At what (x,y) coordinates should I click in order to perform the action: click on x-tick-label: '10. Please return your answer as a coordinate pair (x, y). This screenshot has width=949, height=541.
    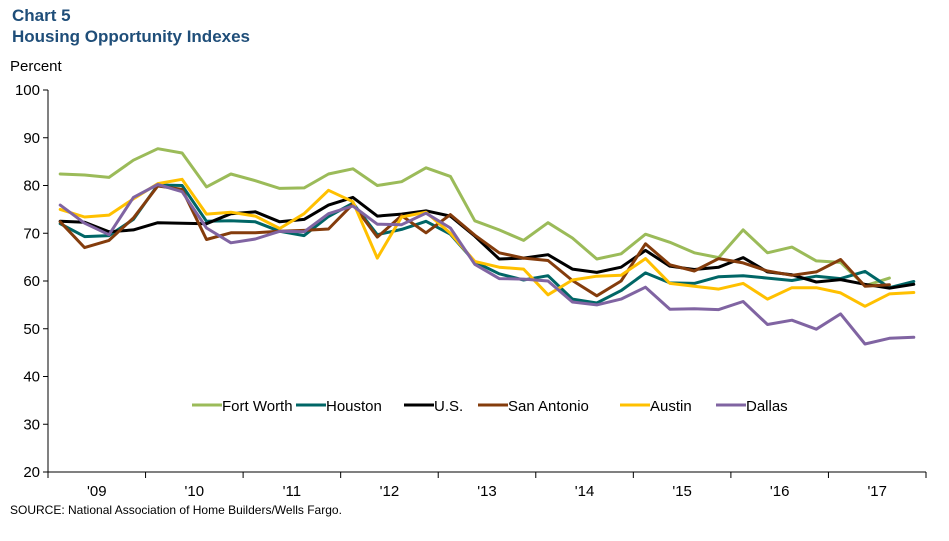
    Looking at the image, I should click on (195, 491).